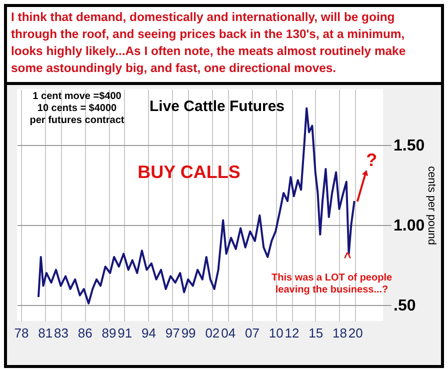 This screenshot has width=448, height=369. What do you see at coordinates (21, 333) in the screenshot?
I see `x-tick-label: 78` at bounding box center [21, 333].